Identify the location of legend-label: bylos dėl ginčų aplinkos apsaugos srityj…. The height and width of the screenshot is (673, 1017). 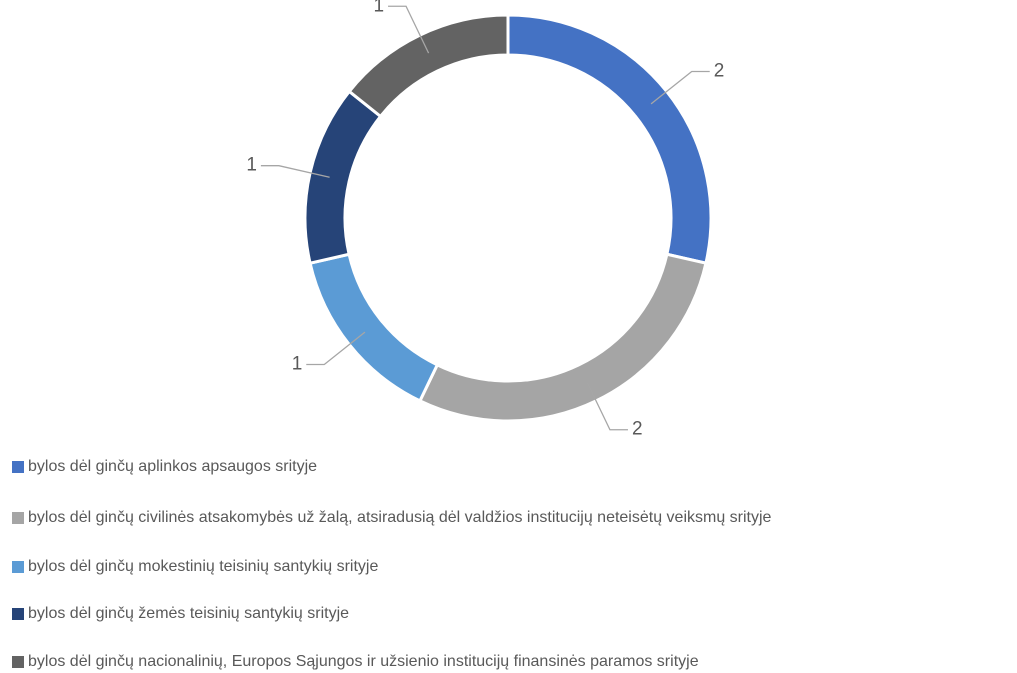
(172, 466).